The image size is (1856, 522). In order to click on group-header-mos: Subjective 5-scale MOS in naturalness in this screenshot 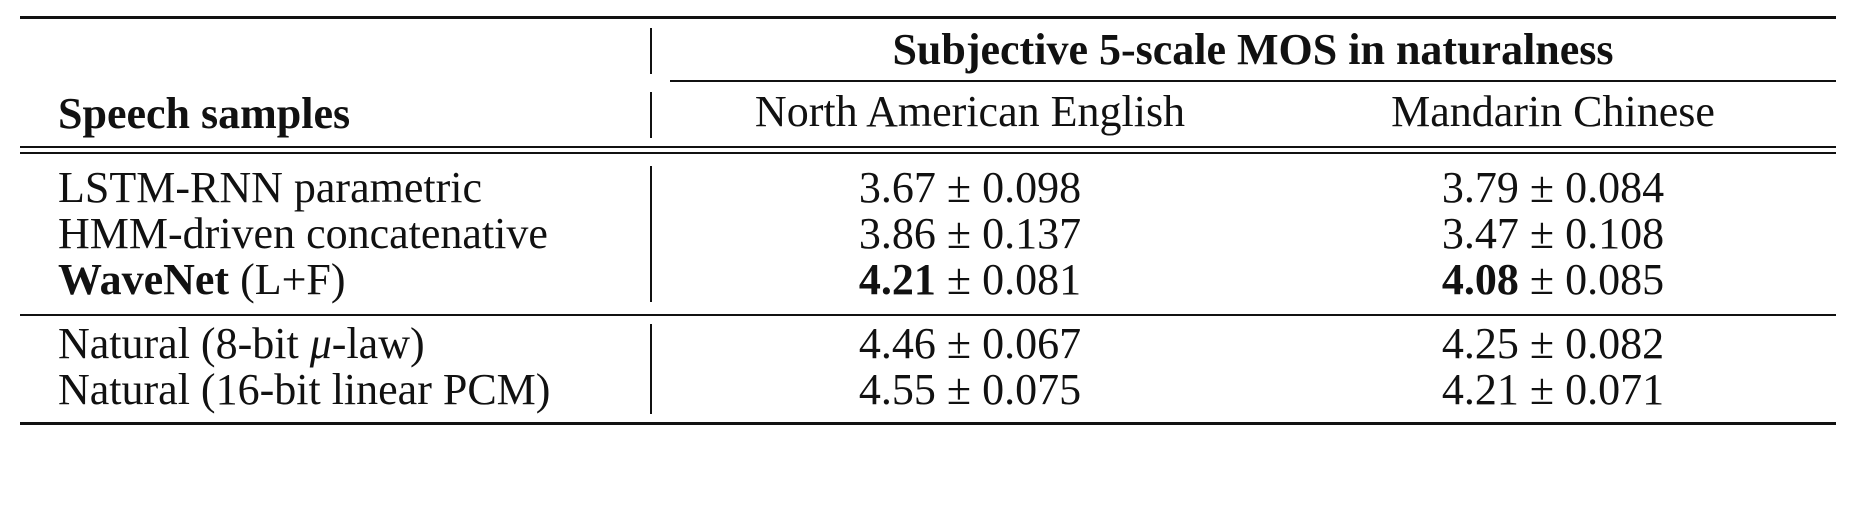, I will do `click(1253, 49)`.